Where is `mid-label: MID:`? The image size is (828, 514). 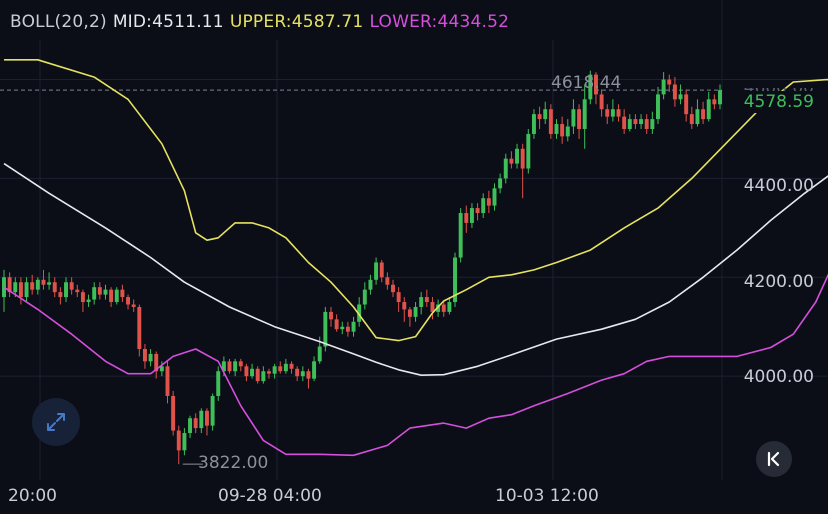
mid-label: MID: is located at coordinates (132, 22).